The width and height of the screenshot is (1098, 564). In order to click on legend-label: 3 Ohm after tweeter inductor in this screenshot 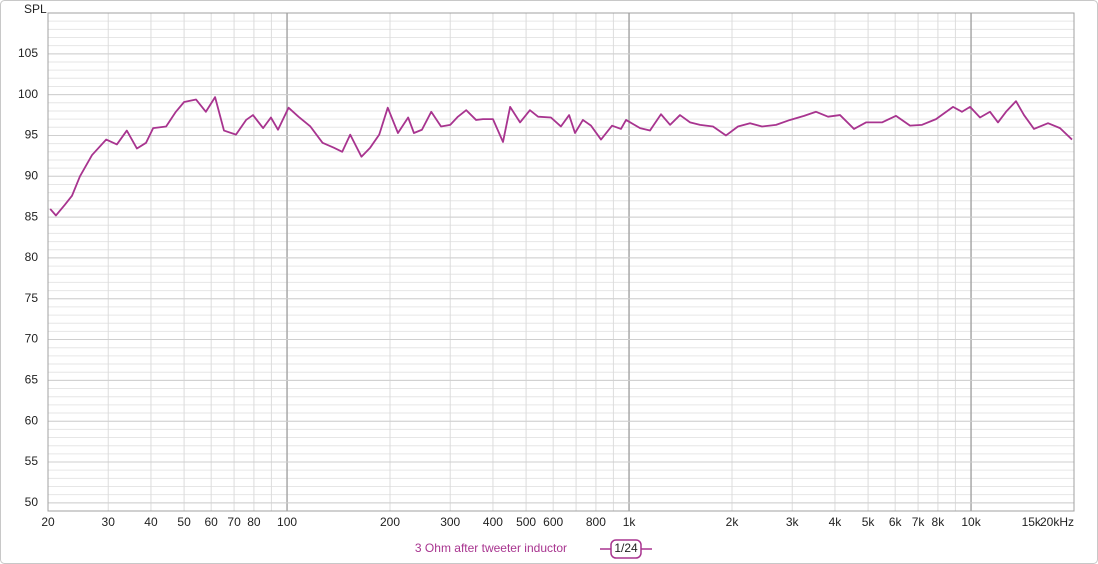, I will do `click(491, 548)`.